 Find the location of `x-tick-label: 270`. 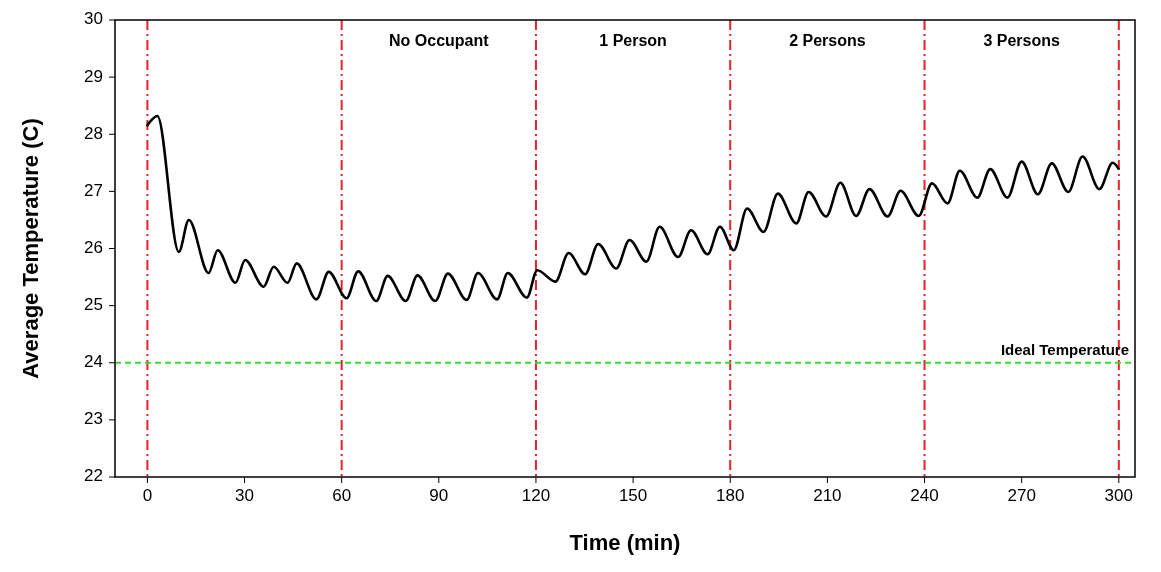

x-tick-label: 270 is located at coordinates (1021, 495).